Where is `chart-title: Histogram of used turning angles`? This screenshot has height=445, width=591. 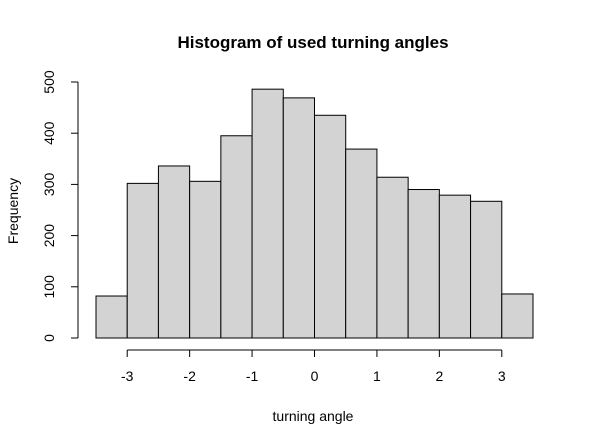 chart-title: Histogram of used turning angles is located at coordinates (312, 42).